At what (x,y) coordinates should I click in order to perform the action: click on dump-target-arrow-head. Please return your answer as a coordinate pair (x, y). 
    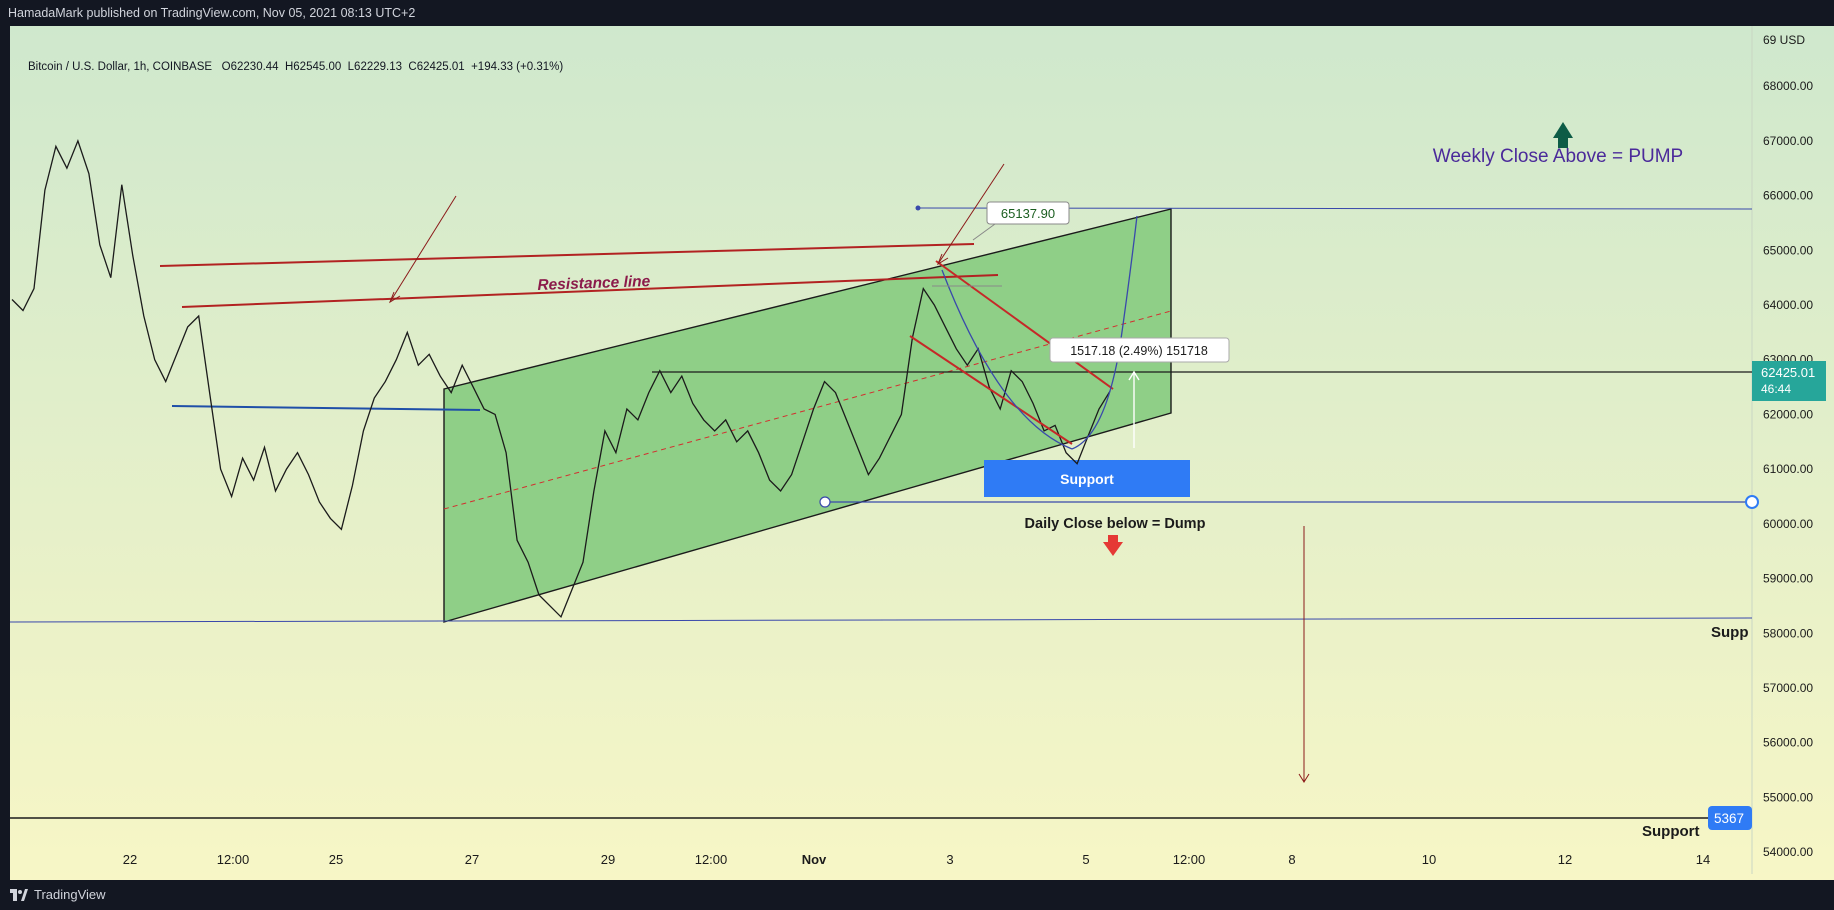
    Looking at the image, I should click on (1304, 778).